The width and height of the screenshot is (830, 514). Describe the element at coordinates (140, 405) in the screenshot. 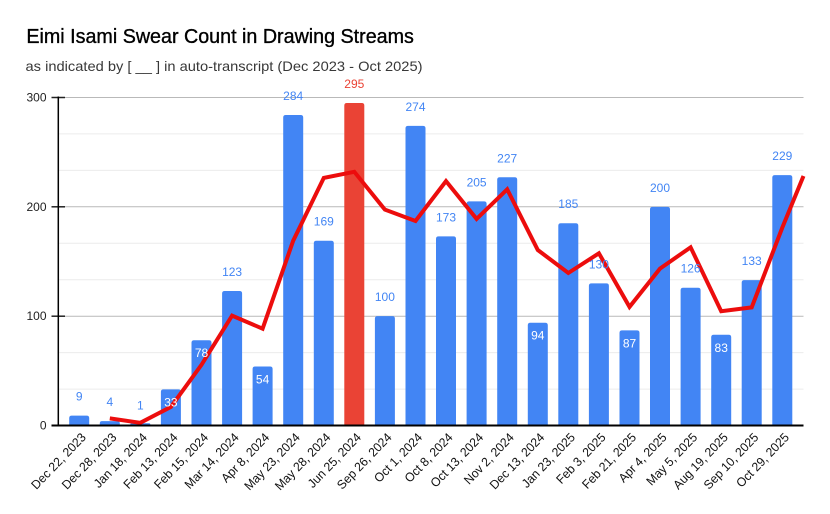

I see `svg-text: 1` at that location.